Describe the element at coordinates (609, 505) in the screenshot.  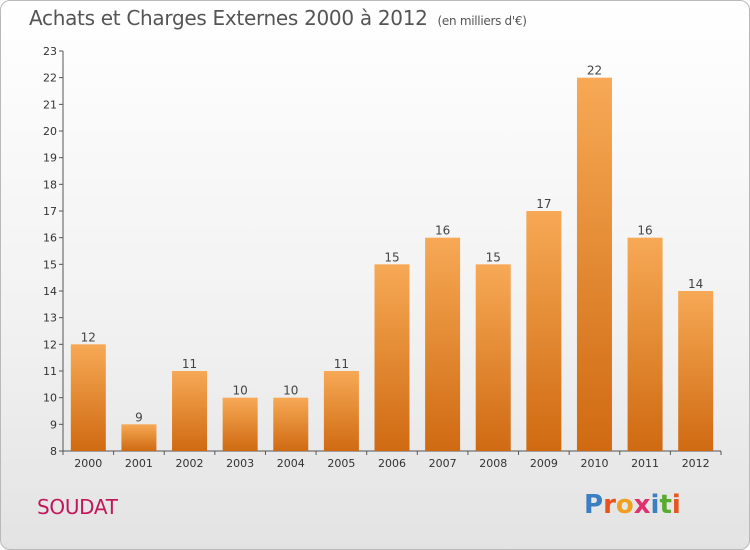
I see `logo-letter: r` at that location.